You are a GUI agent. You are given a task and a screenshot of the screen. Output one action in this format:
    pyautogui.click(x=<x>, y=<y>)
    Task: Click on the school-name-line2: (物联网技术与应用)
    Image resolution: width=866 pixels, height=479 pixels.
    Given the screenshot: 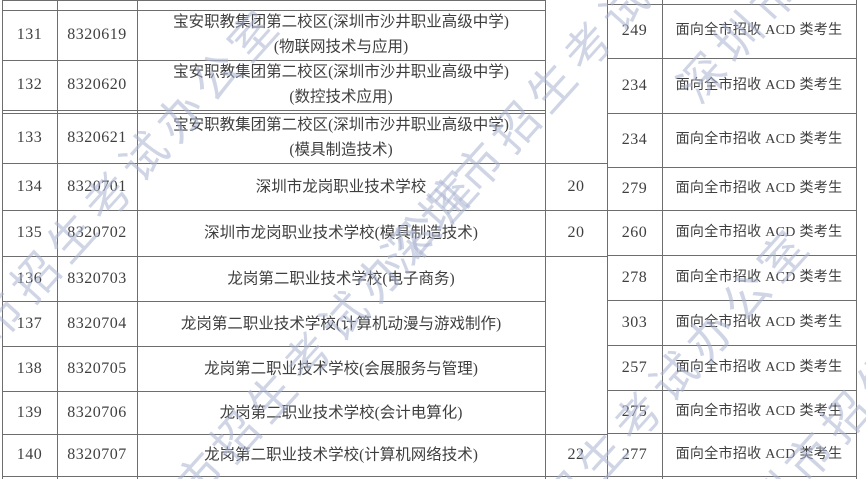 What is the action you would take?
    pyautogui.click(x=341, y=47)
    